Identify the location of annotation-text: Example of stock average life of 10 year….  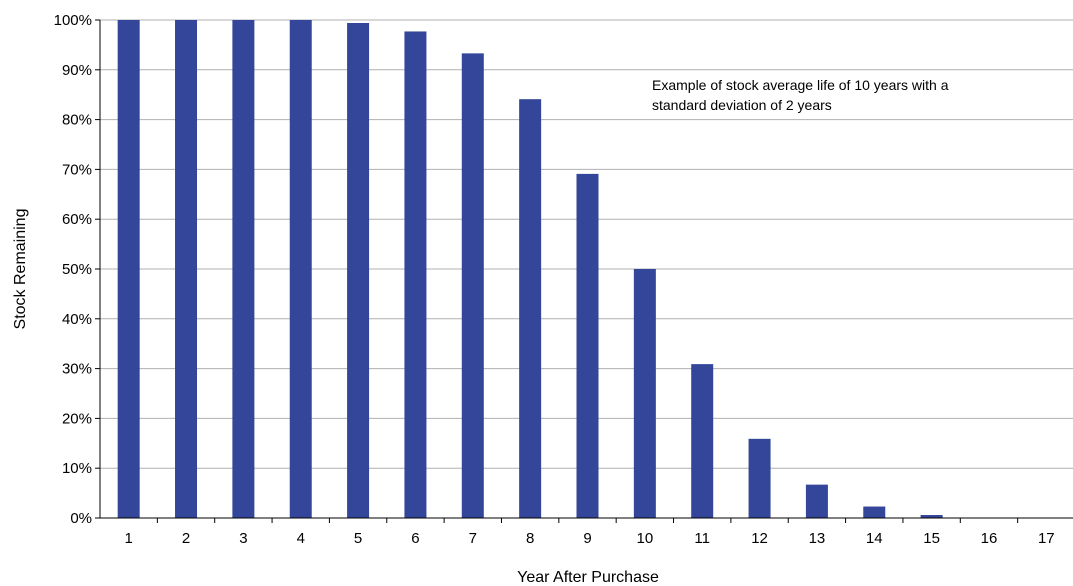
(802, 95).